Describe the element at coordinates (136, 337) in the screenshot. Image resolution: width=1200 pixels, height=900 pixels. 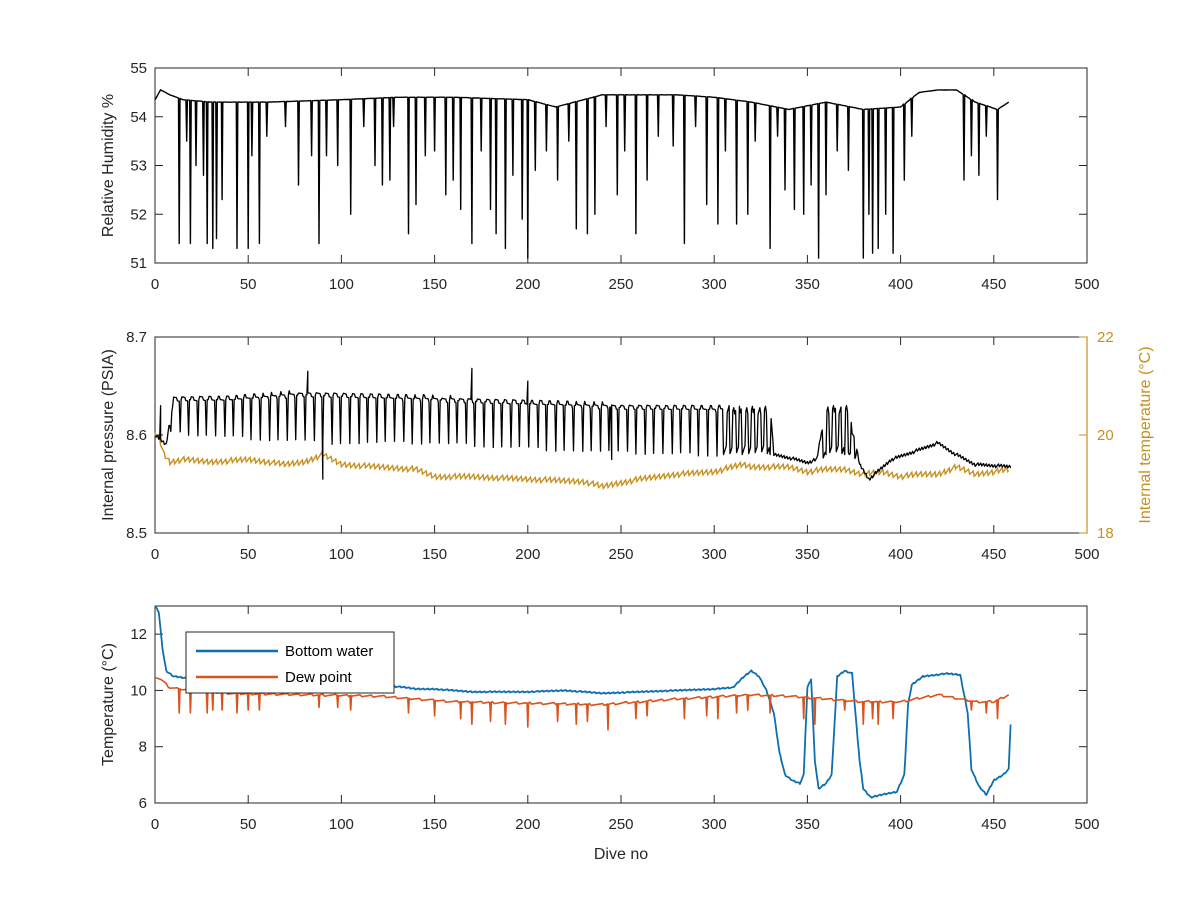
I see `y-tick-label: 8.7` at that location.